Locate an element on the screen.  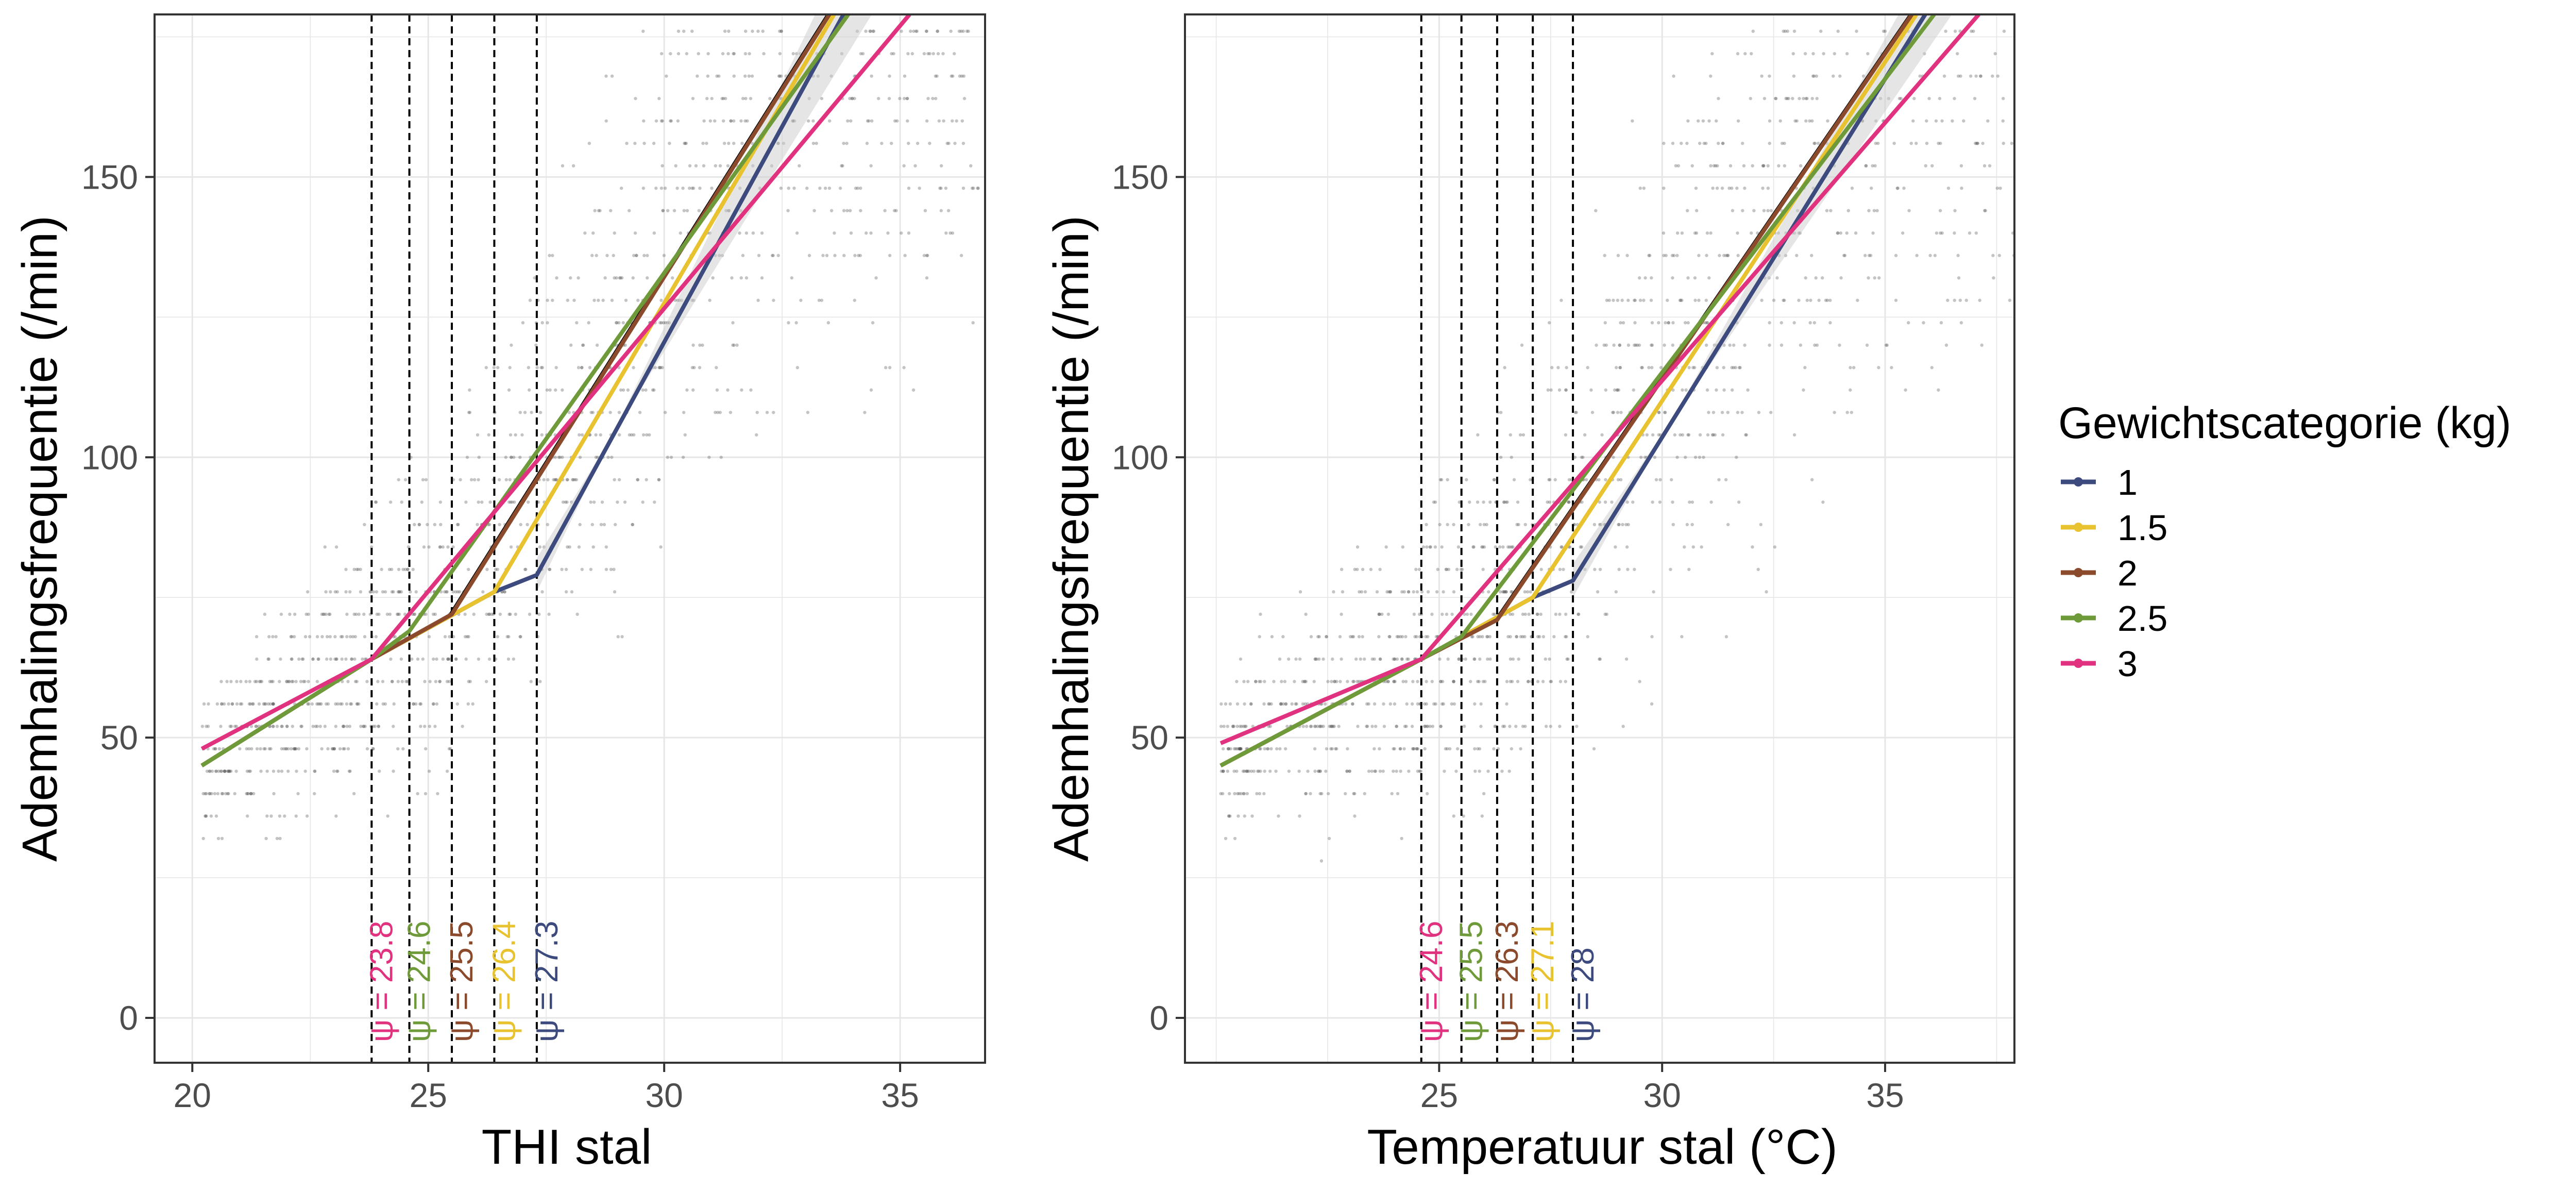
y-tick-label: 0 is located at coordinates (1158, 1018).